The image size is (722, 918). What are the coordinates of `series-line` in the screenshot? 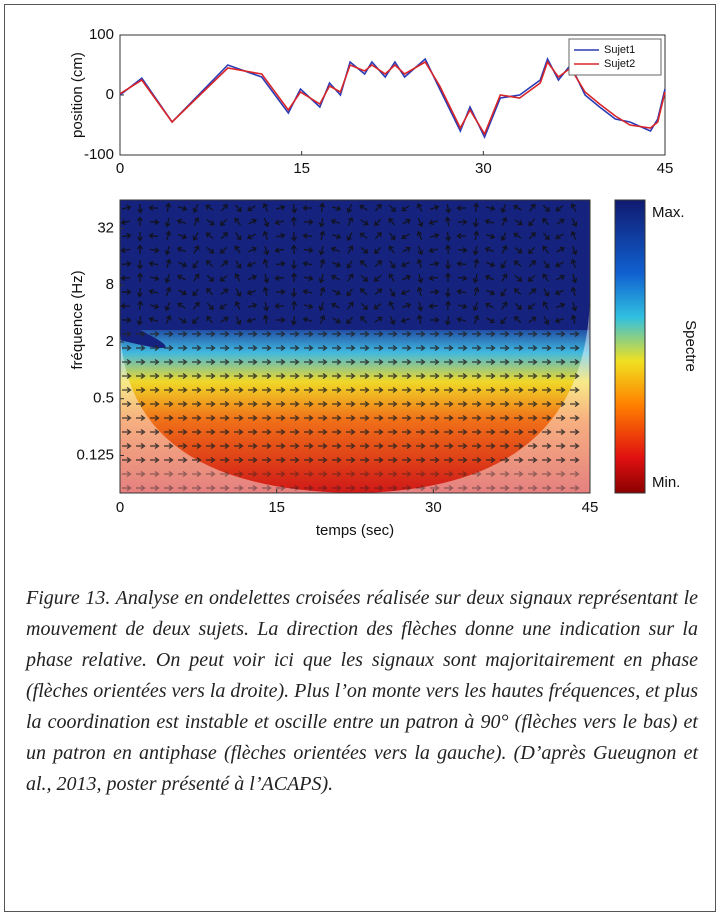 It's located at (392, 98).